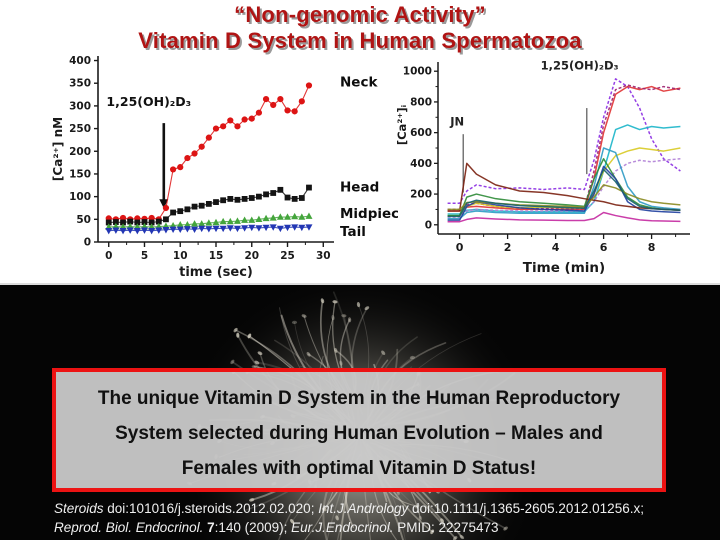  I want to click on svg-text: Time (min), so click(564, 268).